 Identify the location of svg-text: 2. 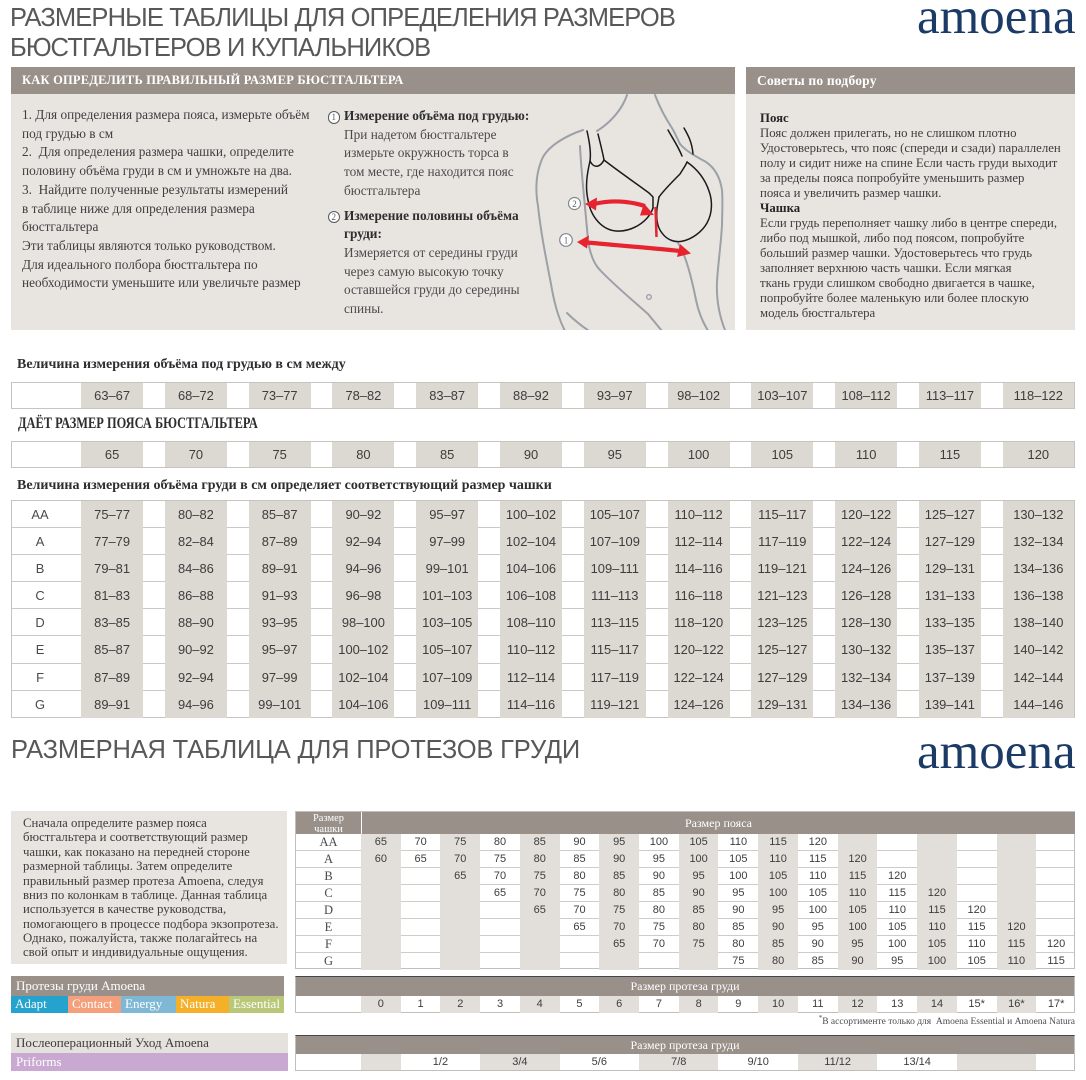
(574, 204).